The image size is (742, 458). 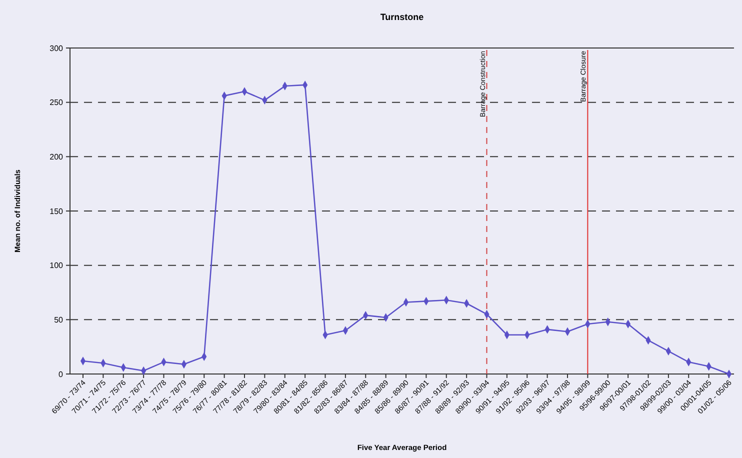 I want to click on y-tick-label: 250, so click(x=57, y=103).